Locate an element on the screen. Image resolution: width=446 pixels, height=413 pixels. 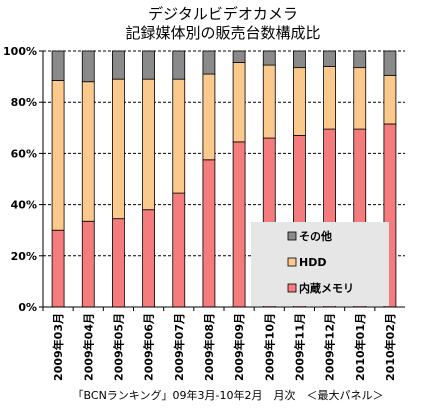
legend-box is located at coordinates (320, 264).